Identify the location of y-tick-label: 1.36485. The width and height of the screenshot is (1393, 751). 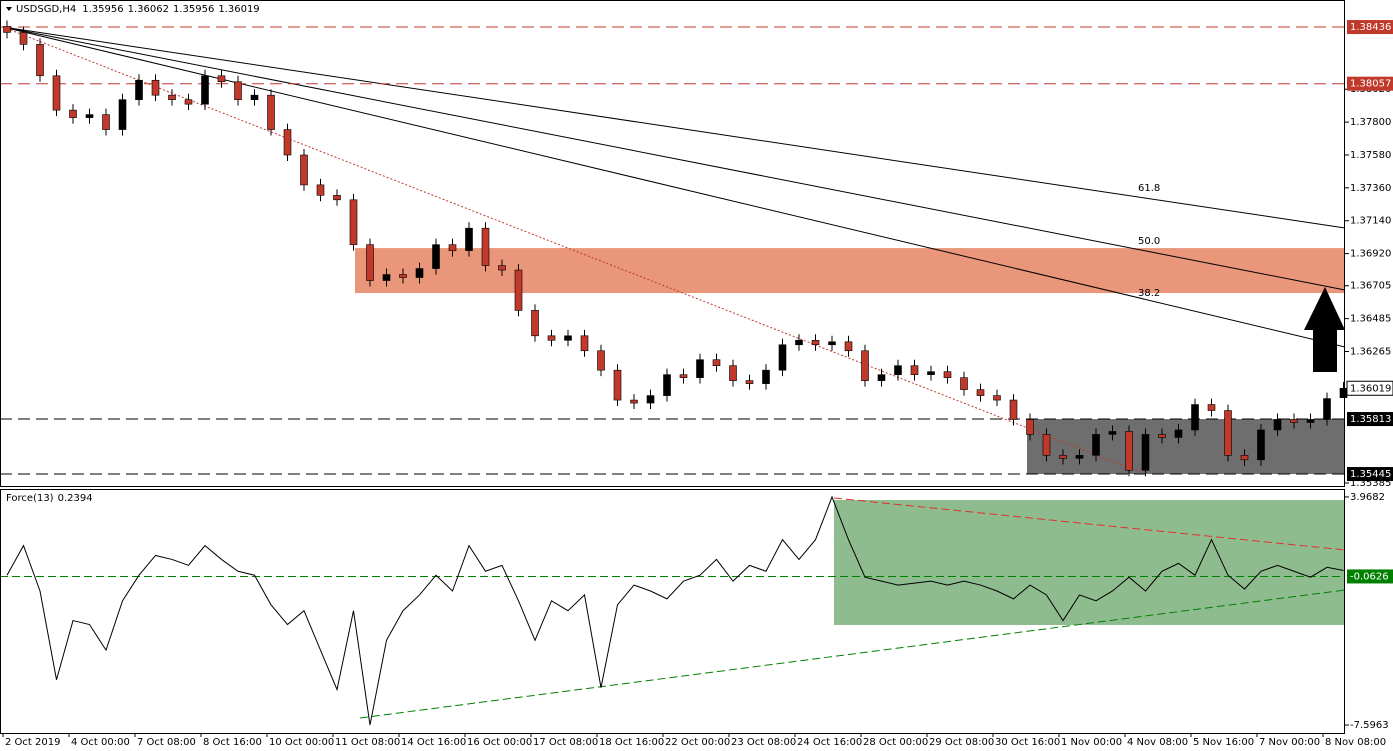
(1370, 319).